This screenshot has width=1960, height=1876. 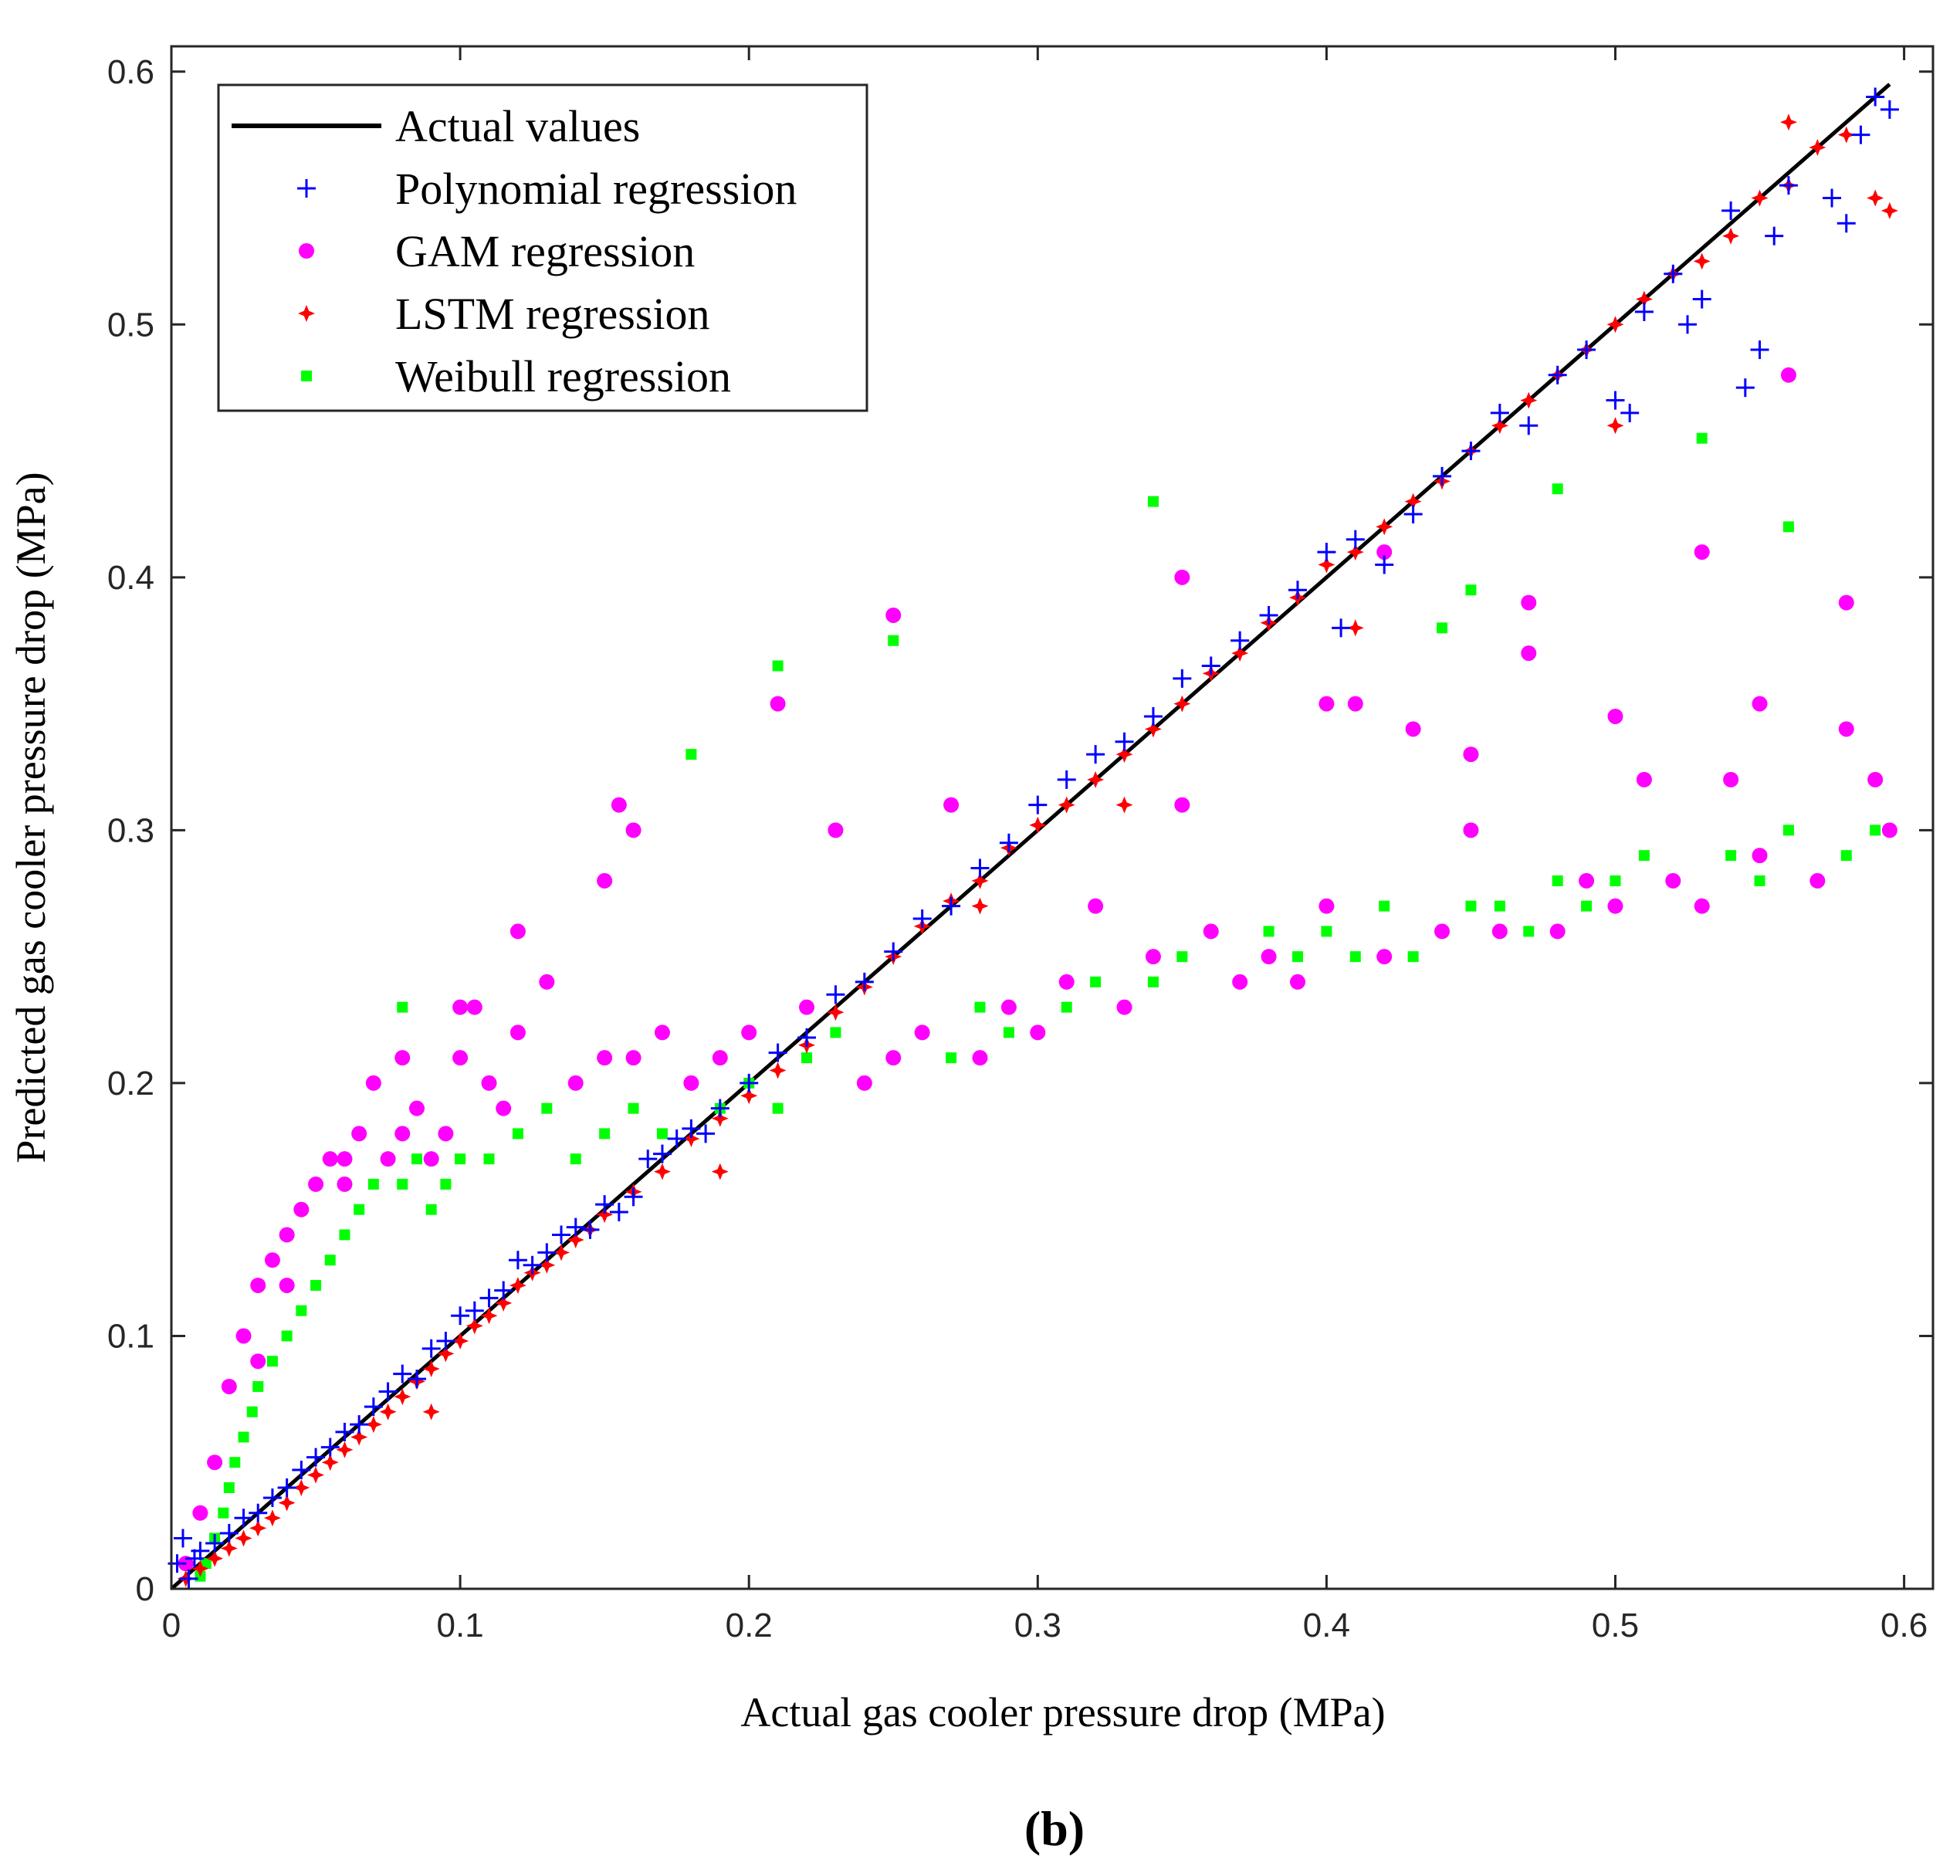 What do you see at coordinates (1062, 1712) in the screenshot?
I see `x-axis-label: Actual gas cooler pressure drop (MPa)` at bounding box center [1062, 1712].